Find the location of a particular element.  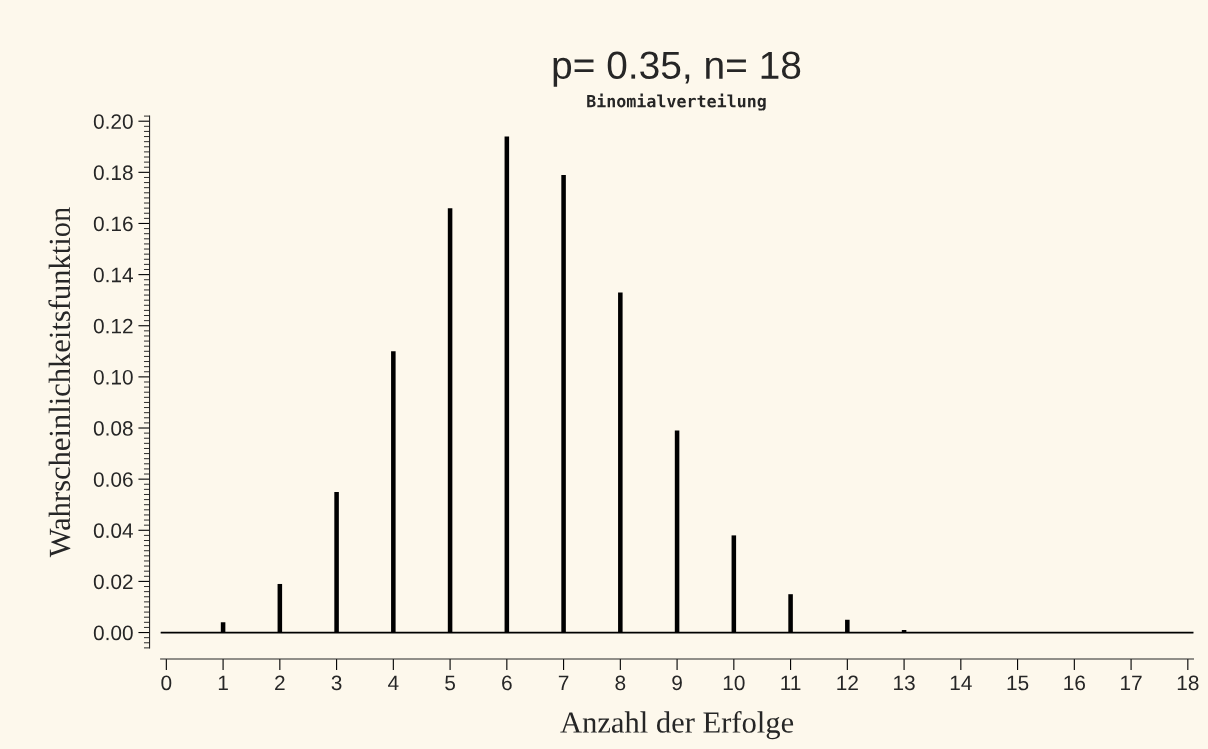

y-tick-label: 0.12 is located at coordinates (113, 326).